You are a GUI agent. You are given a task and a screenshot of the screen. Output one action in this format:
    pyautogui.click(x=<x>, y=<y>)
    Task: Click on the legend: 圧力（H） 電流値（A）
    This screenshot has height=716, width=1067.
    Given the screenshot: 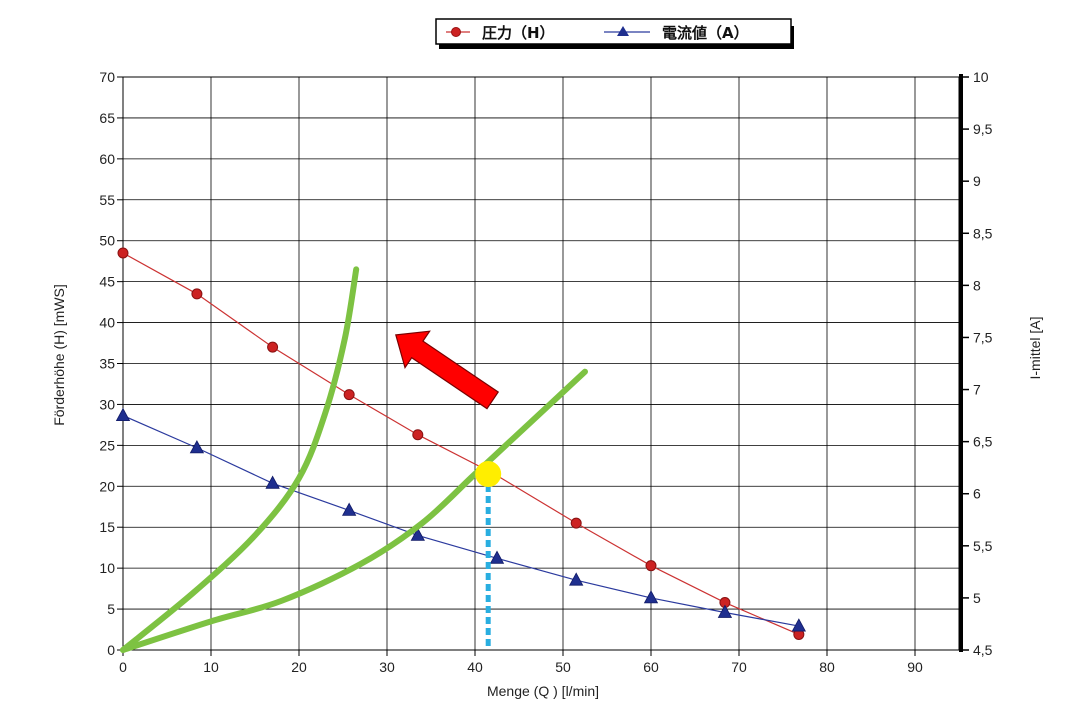 What is the action you would take?
    pyautogui.click(x=614, y=33)
    